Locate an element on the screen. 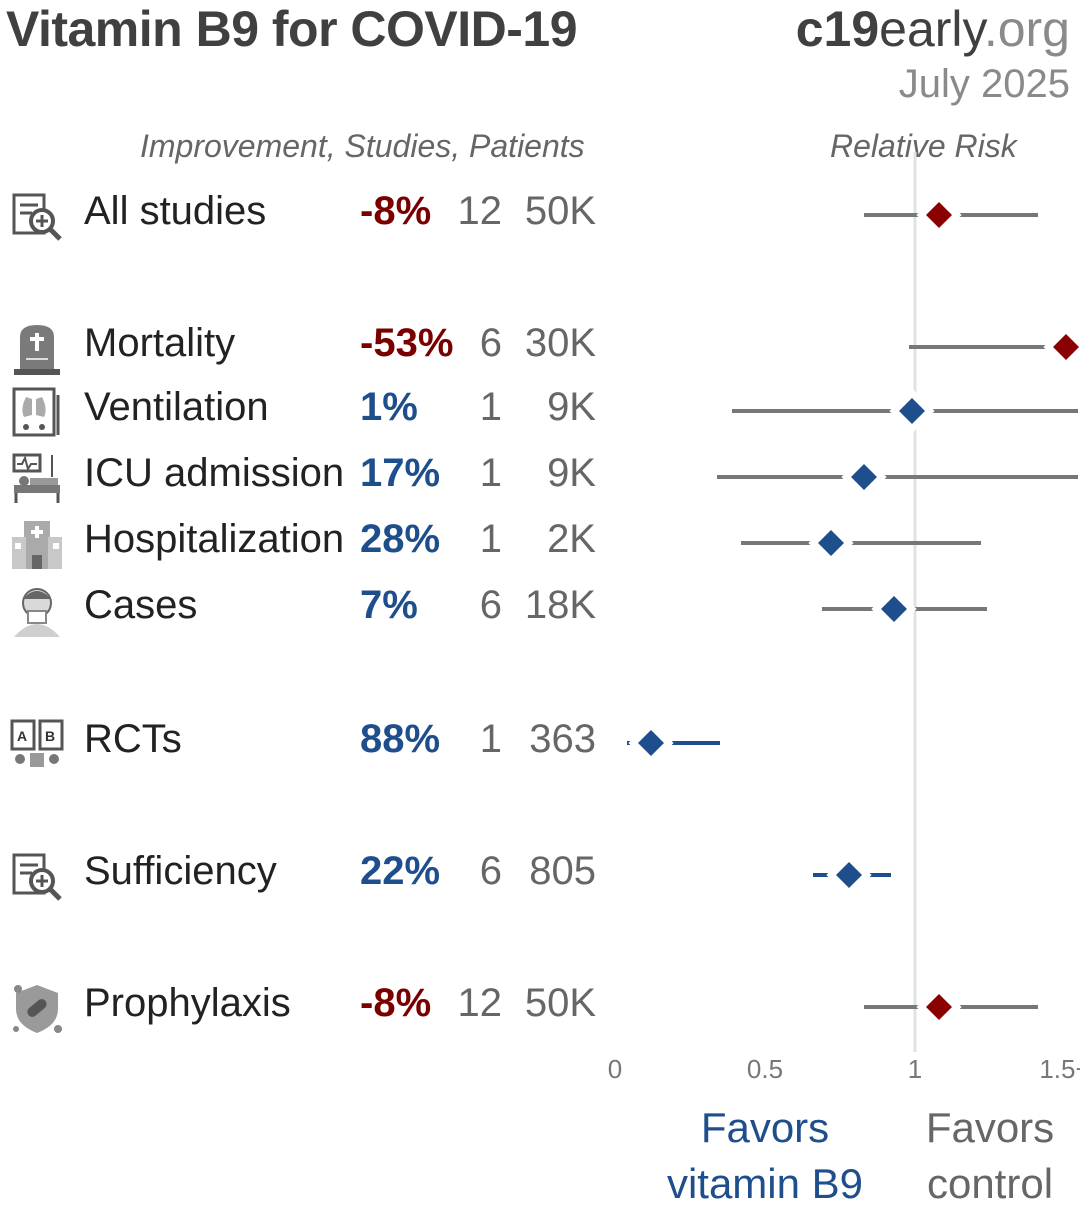  favors-control-label: Favors control is located at coordinates (990, 1155).